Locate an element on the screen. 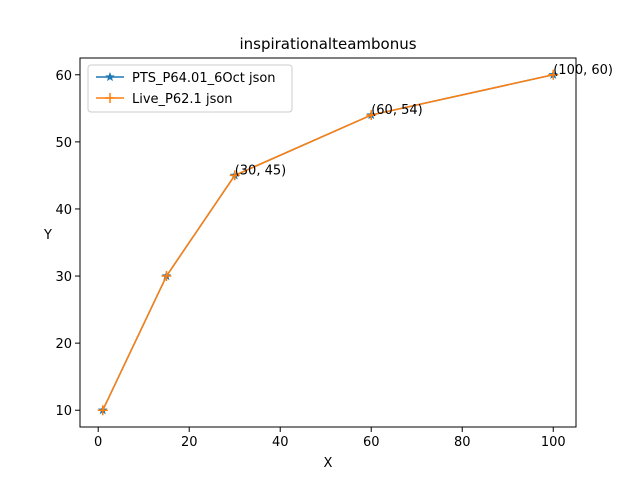 Image resolution: width=640 pixels, height=480 pixels. y-tick-label: 10 is located at coordinates (63, 411).